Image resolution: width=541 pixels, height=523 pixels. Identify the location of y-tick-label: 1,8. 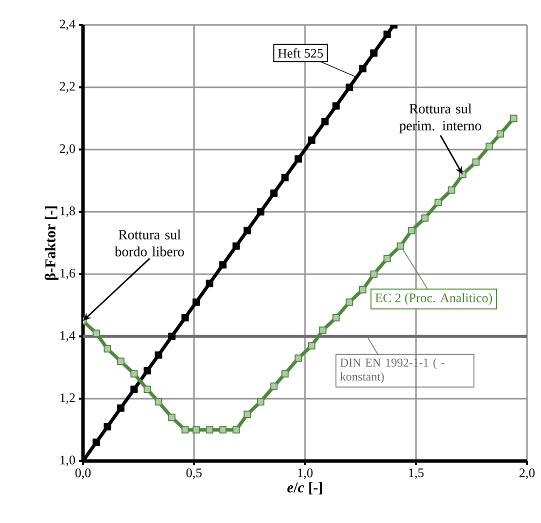
(68, 212).